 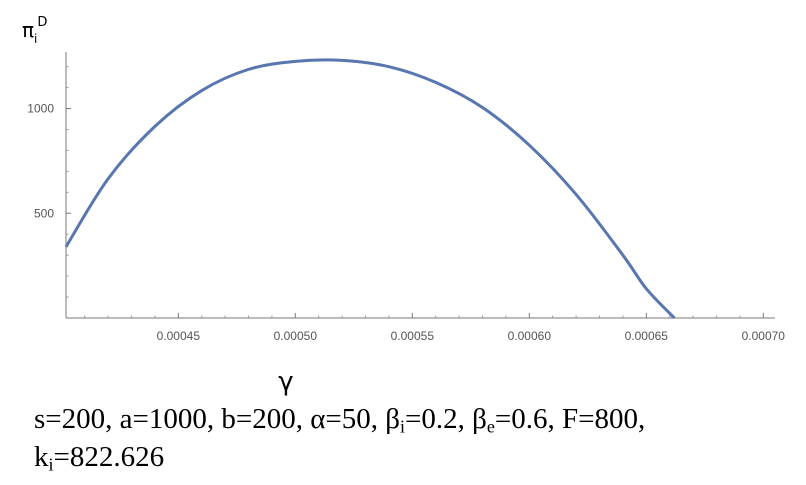 What do you see at coordinates (285, 382) in the screenshot?
I see `x-axis-label: γ` at bounding box center [285, 382].